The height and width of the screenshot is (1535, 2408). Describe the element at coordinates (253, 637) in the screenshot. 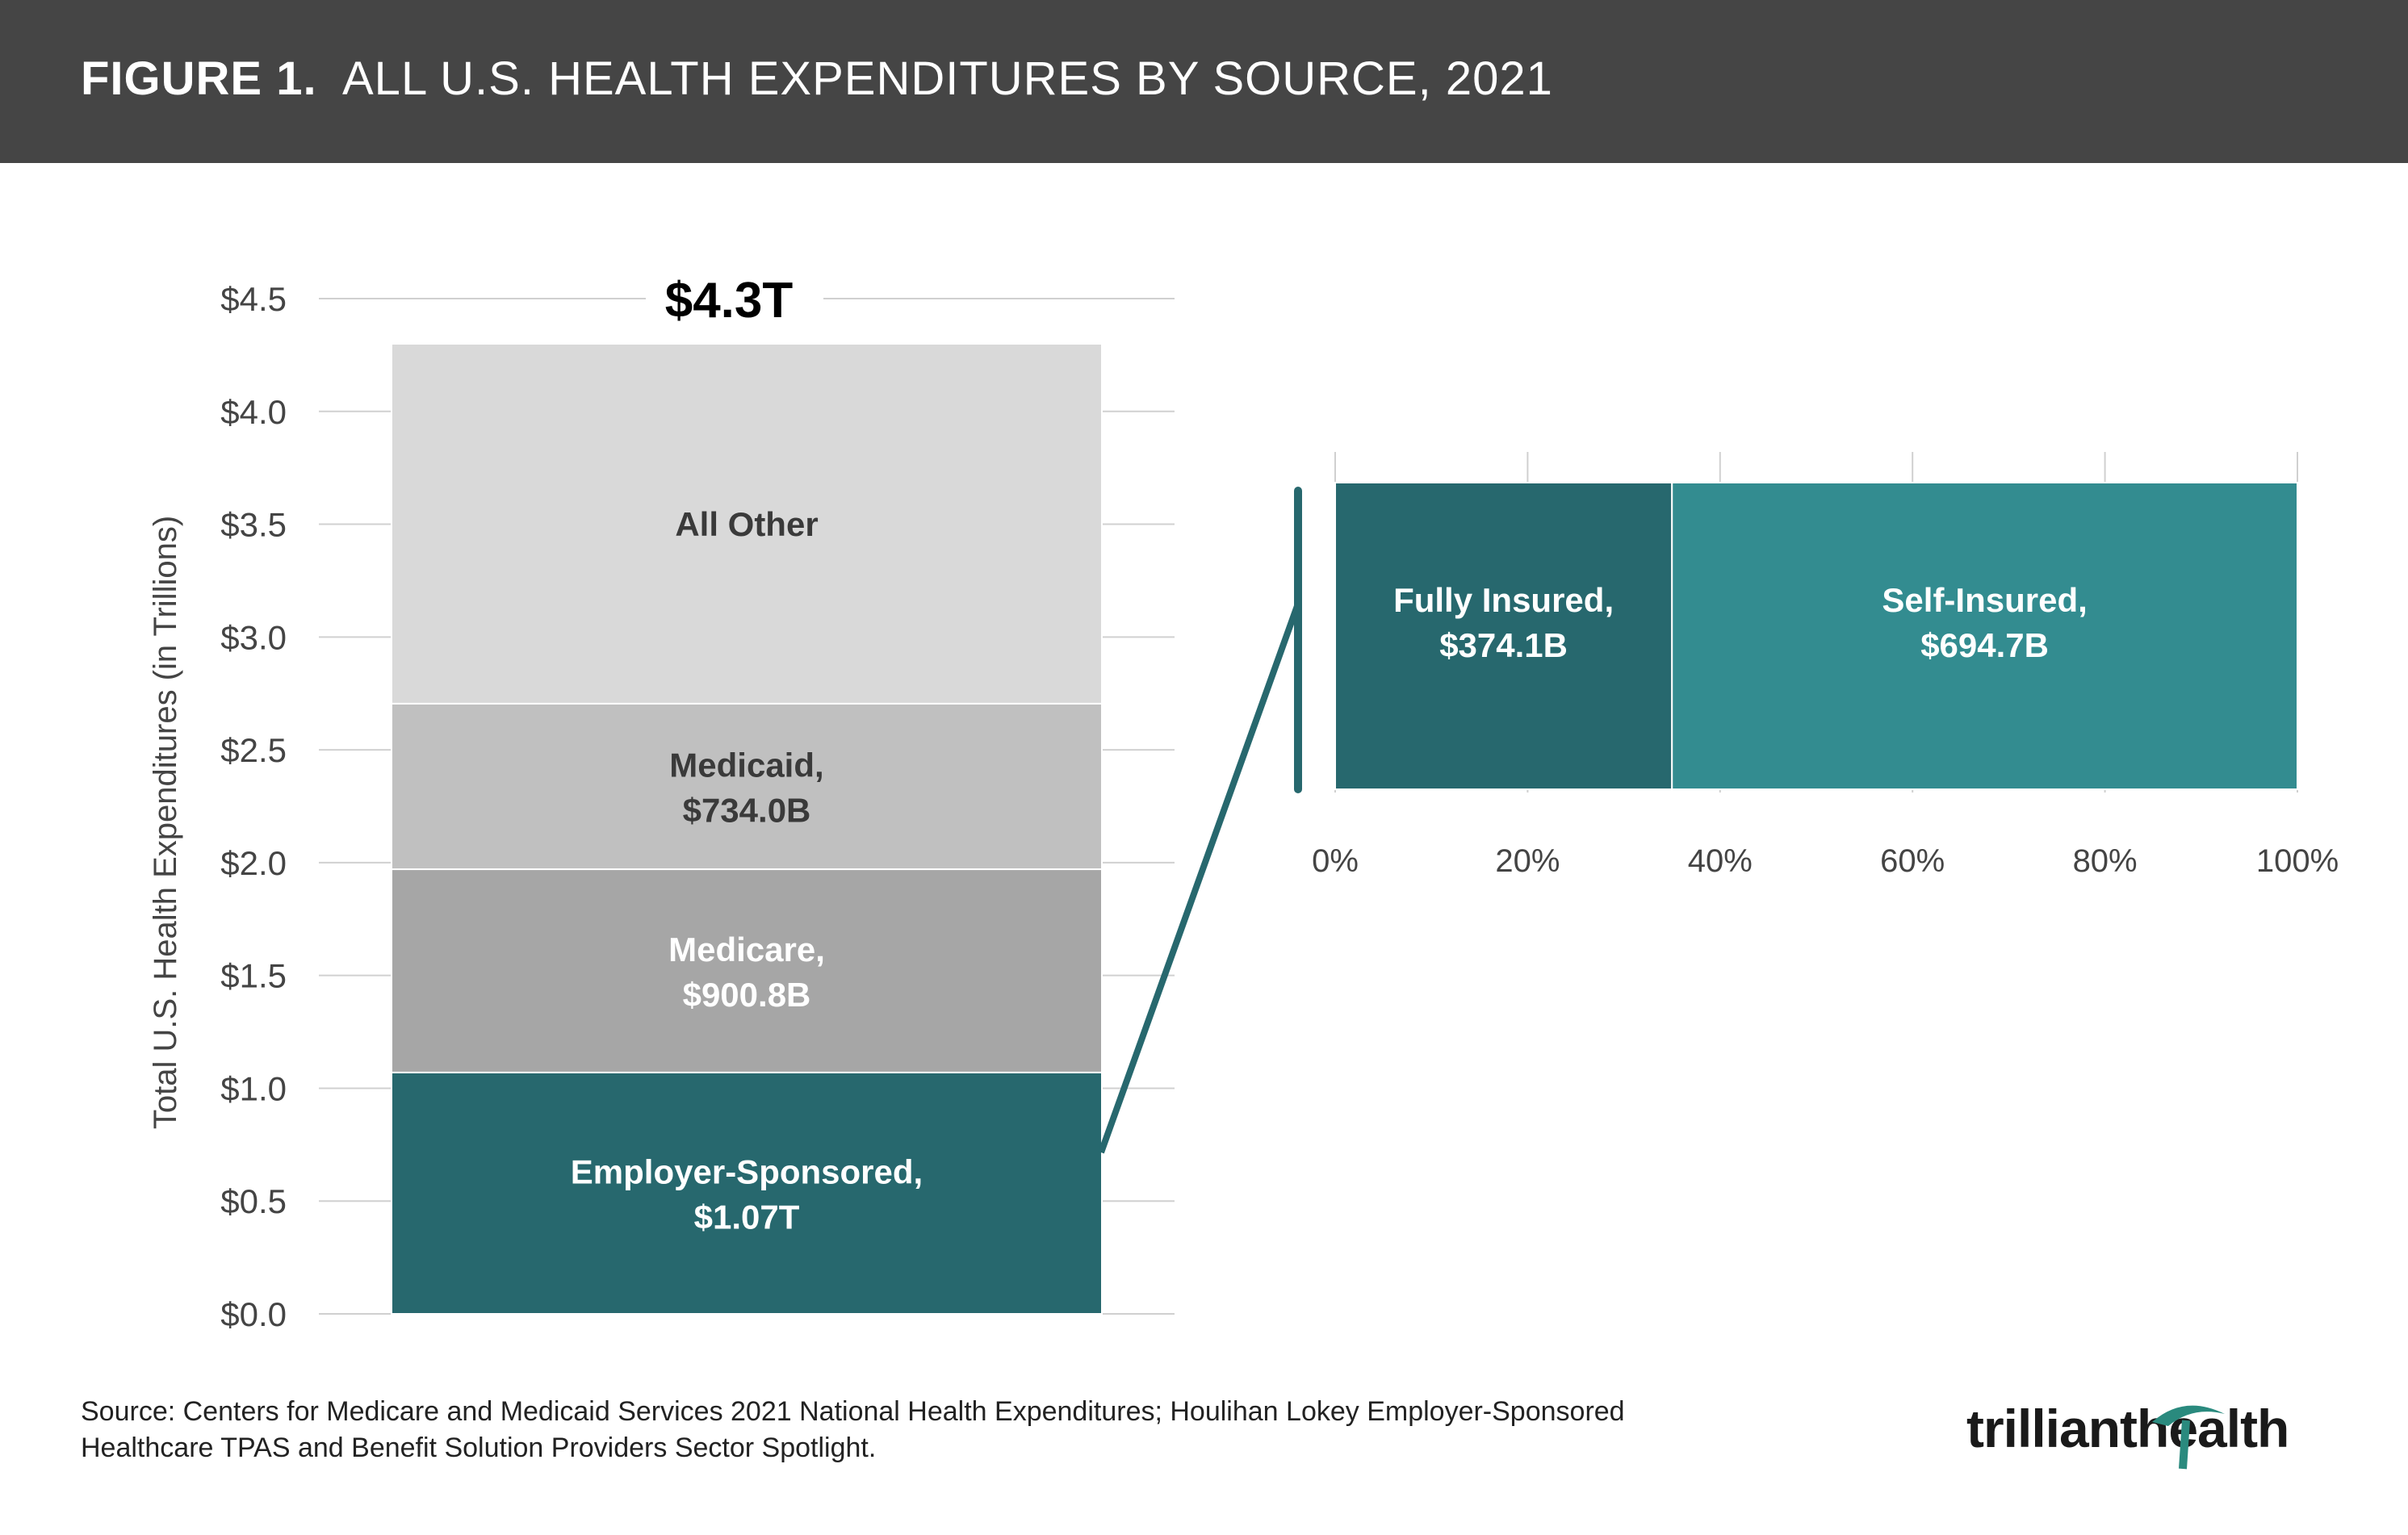

I see `ytick-label: $3.0` at that location.